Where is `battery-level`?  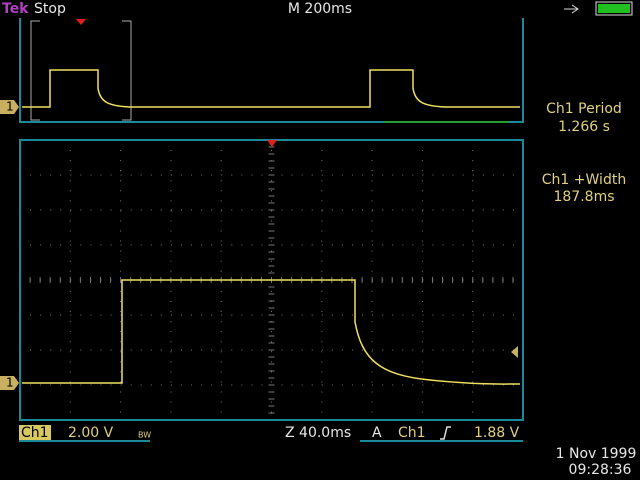
battery-level is located at coordinates (614, 8).